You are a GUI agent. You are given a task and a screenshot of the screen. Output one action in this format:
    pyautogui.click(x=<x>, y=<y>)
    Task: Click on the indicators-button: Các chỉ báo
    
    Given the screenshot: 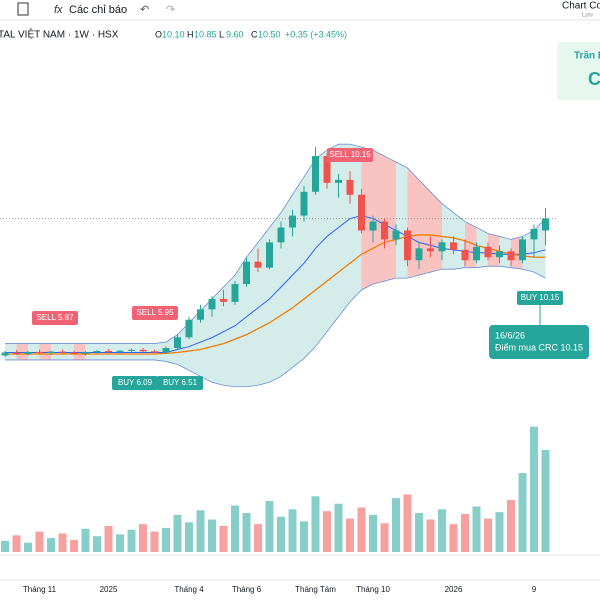 What is the action you would take?
    pyautogui.click(x=98, y=10)
    